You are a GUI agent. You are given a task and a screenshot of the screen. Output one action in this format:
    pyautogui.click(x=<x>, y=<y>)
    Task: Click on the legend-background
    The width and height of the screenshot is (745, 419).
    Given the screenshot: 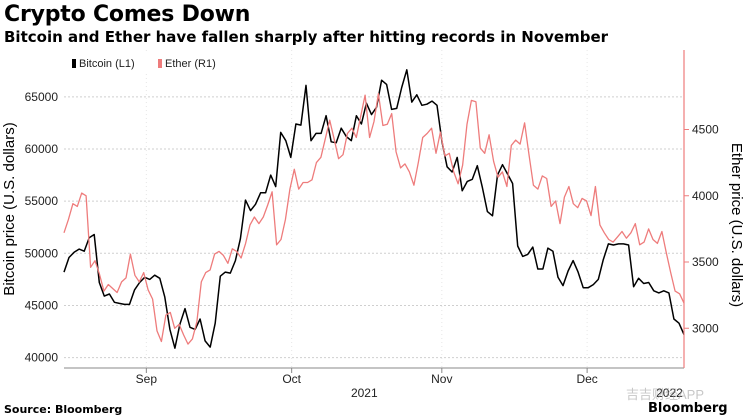 What is the action you would take?
    pyautogui.click(x=146, y=63)
    